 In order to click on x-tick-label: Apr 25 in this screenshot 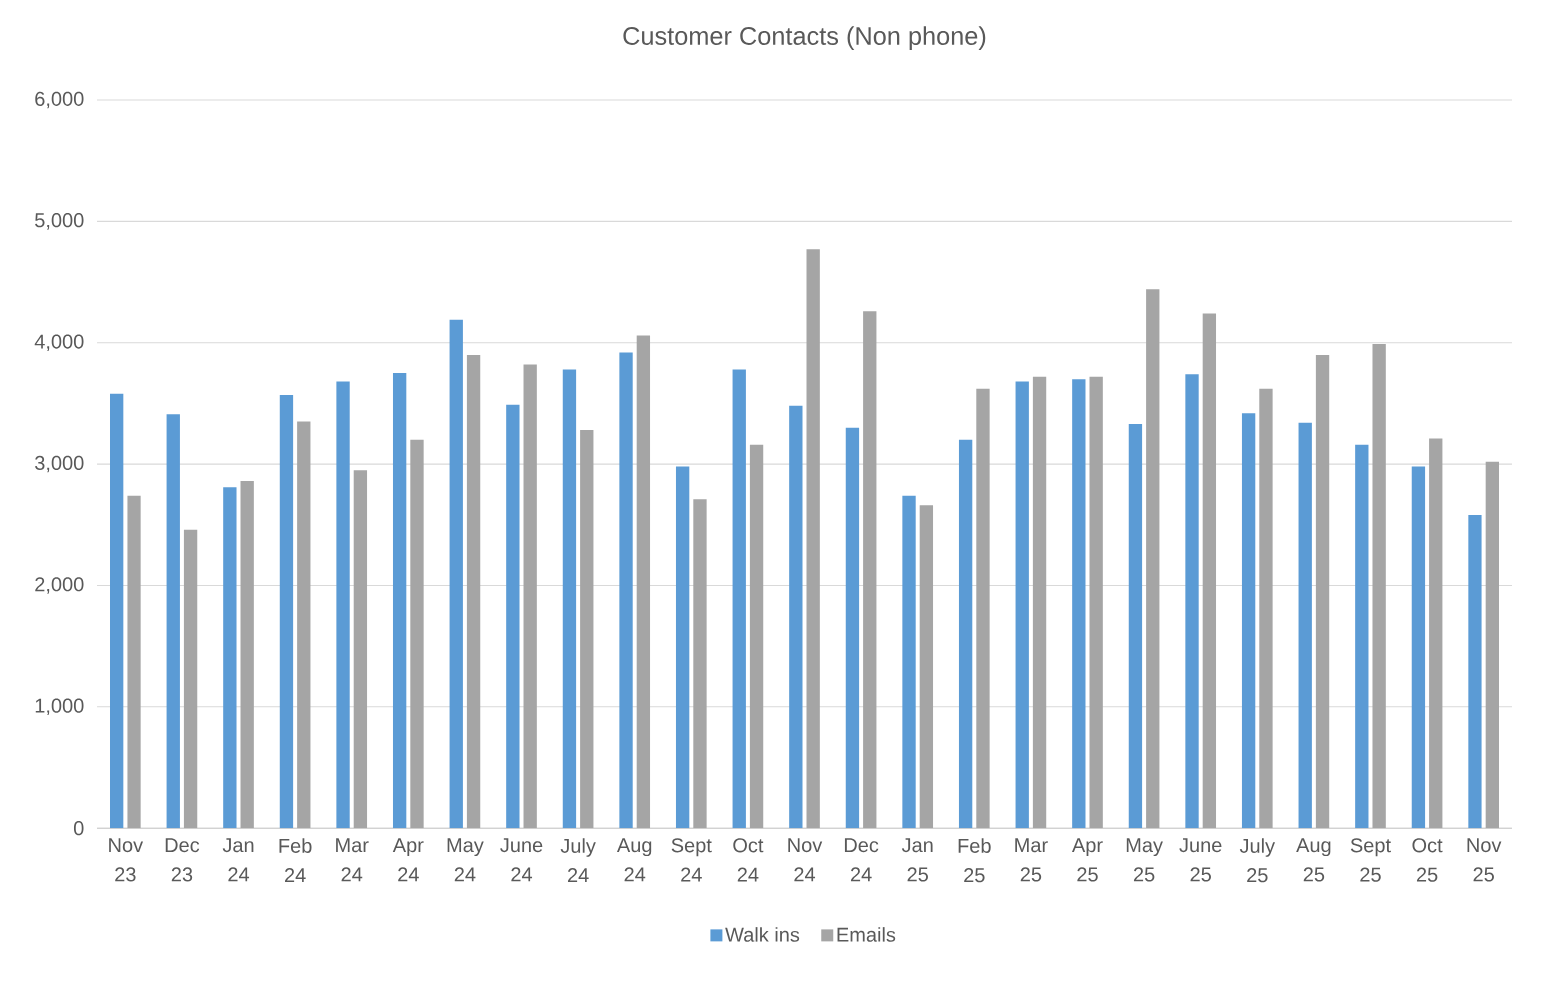, I will do `click(1087, 860)`.